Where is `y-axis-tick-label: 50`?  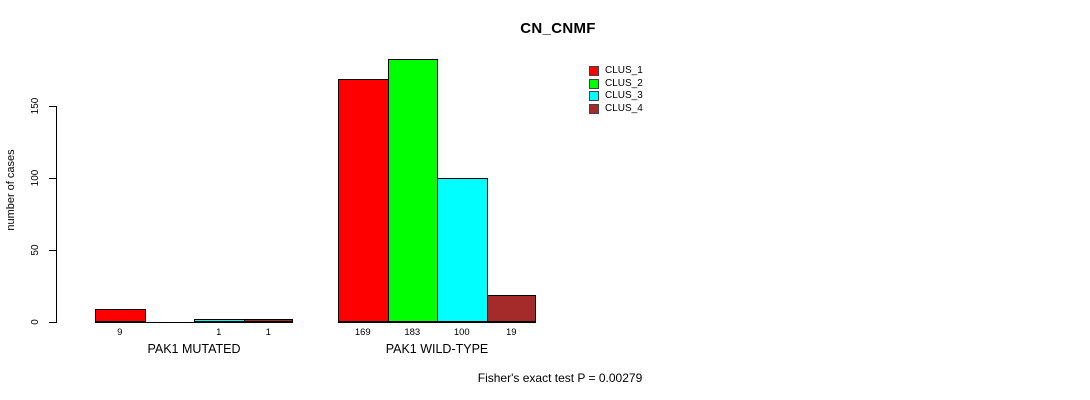 y-axis-tick-label: 50 is located at coordinates (35, 250).